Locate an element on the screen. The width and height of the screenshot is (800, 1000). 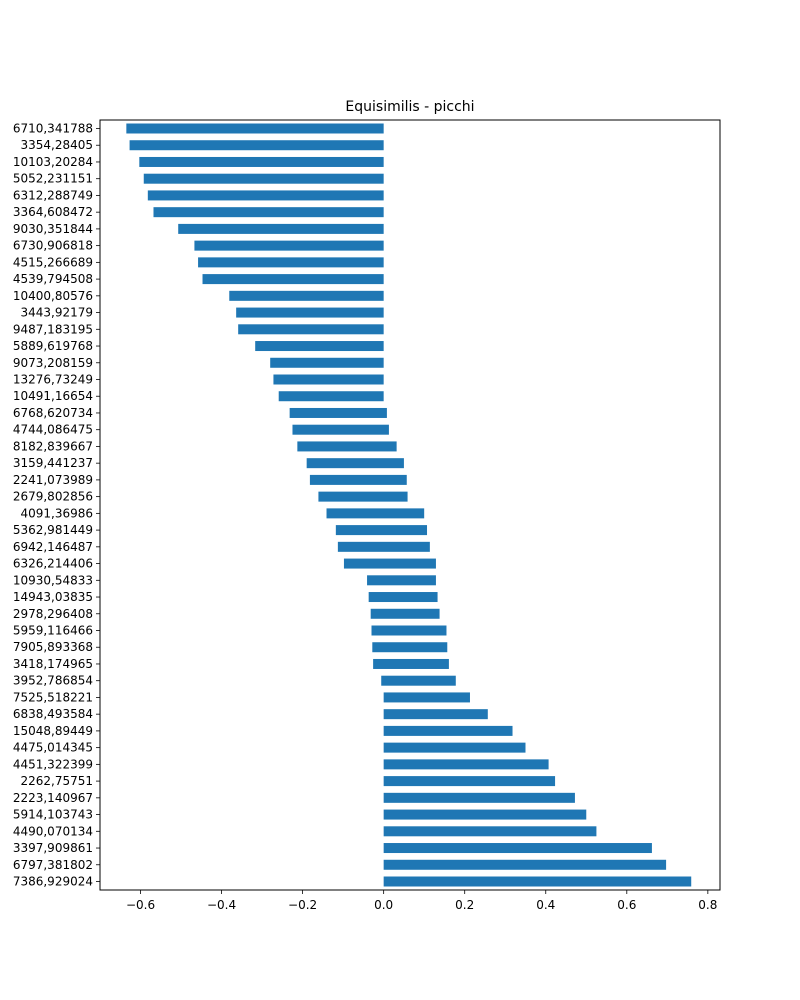
x-tick-label: 0.4 is located at coordinates (545, 905).